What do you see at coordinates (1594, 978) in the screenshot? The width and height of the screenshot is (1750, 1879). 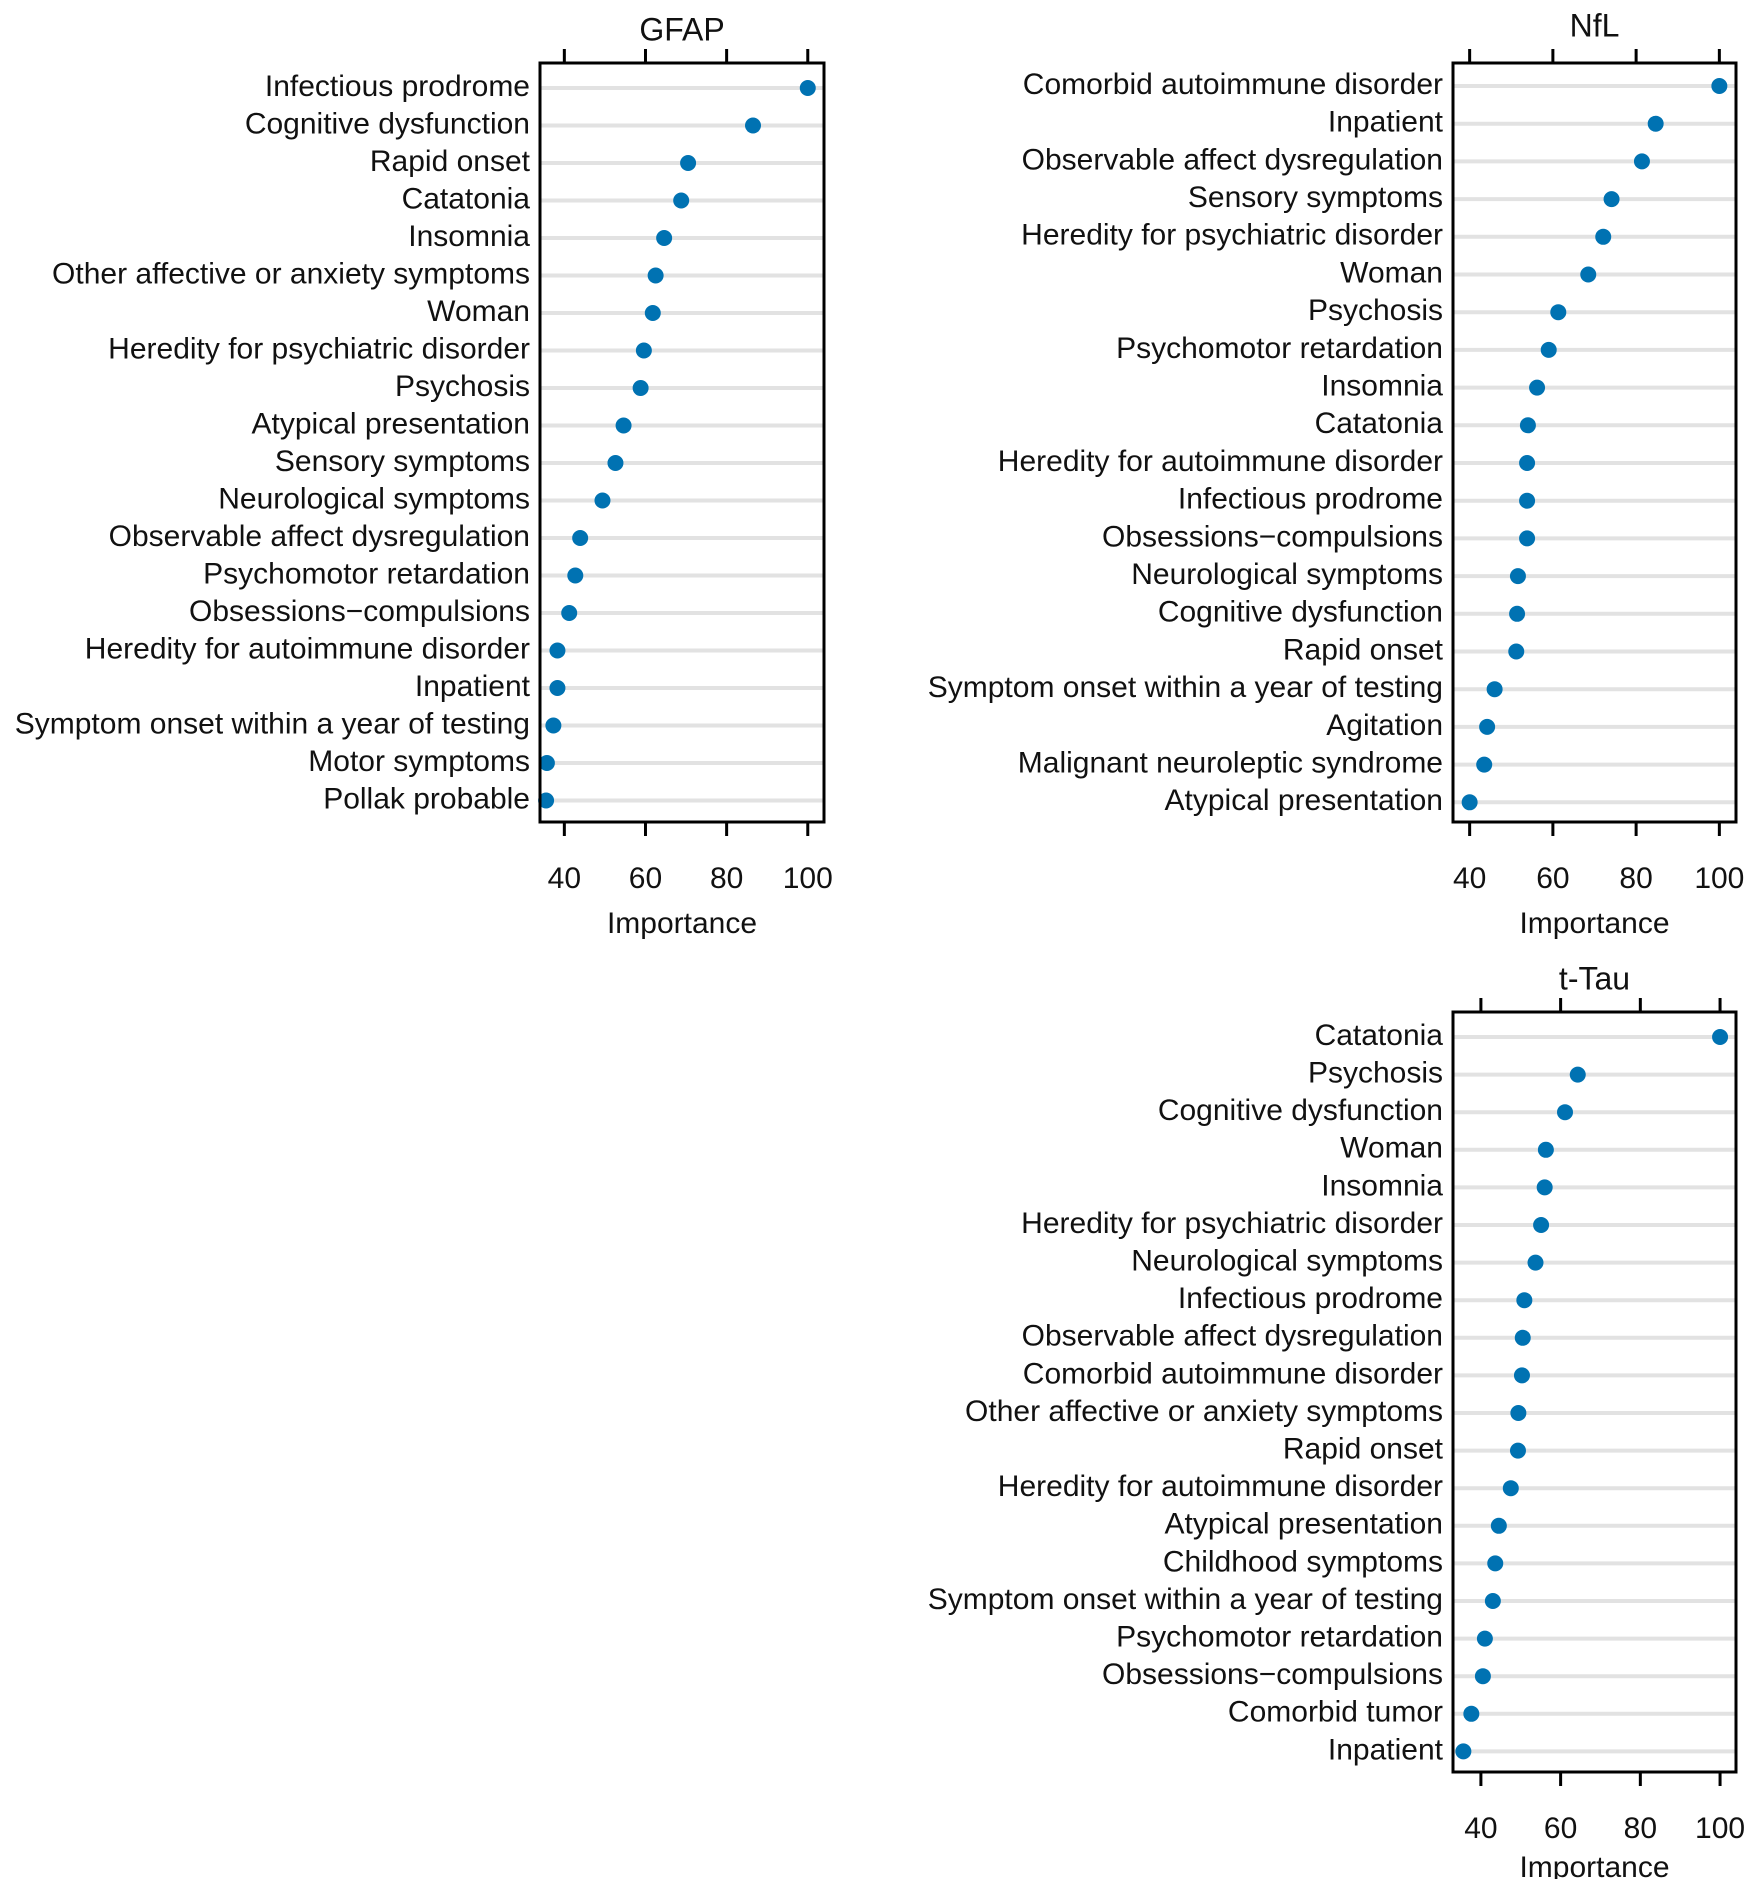 I see `panel-title: t-Tau` at bounding box center [1594, 978].